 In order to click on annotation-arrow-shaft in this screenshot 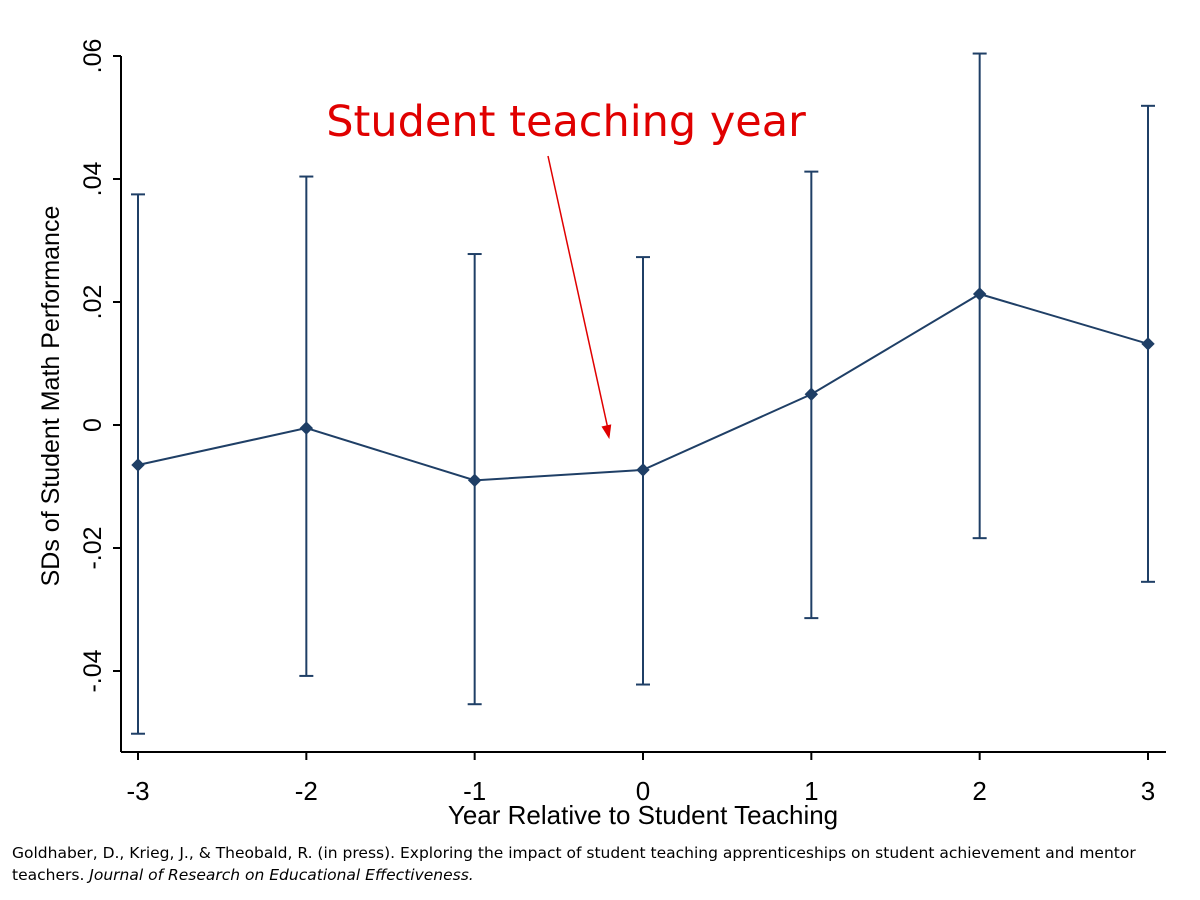, I will do `click(579, 295)`.